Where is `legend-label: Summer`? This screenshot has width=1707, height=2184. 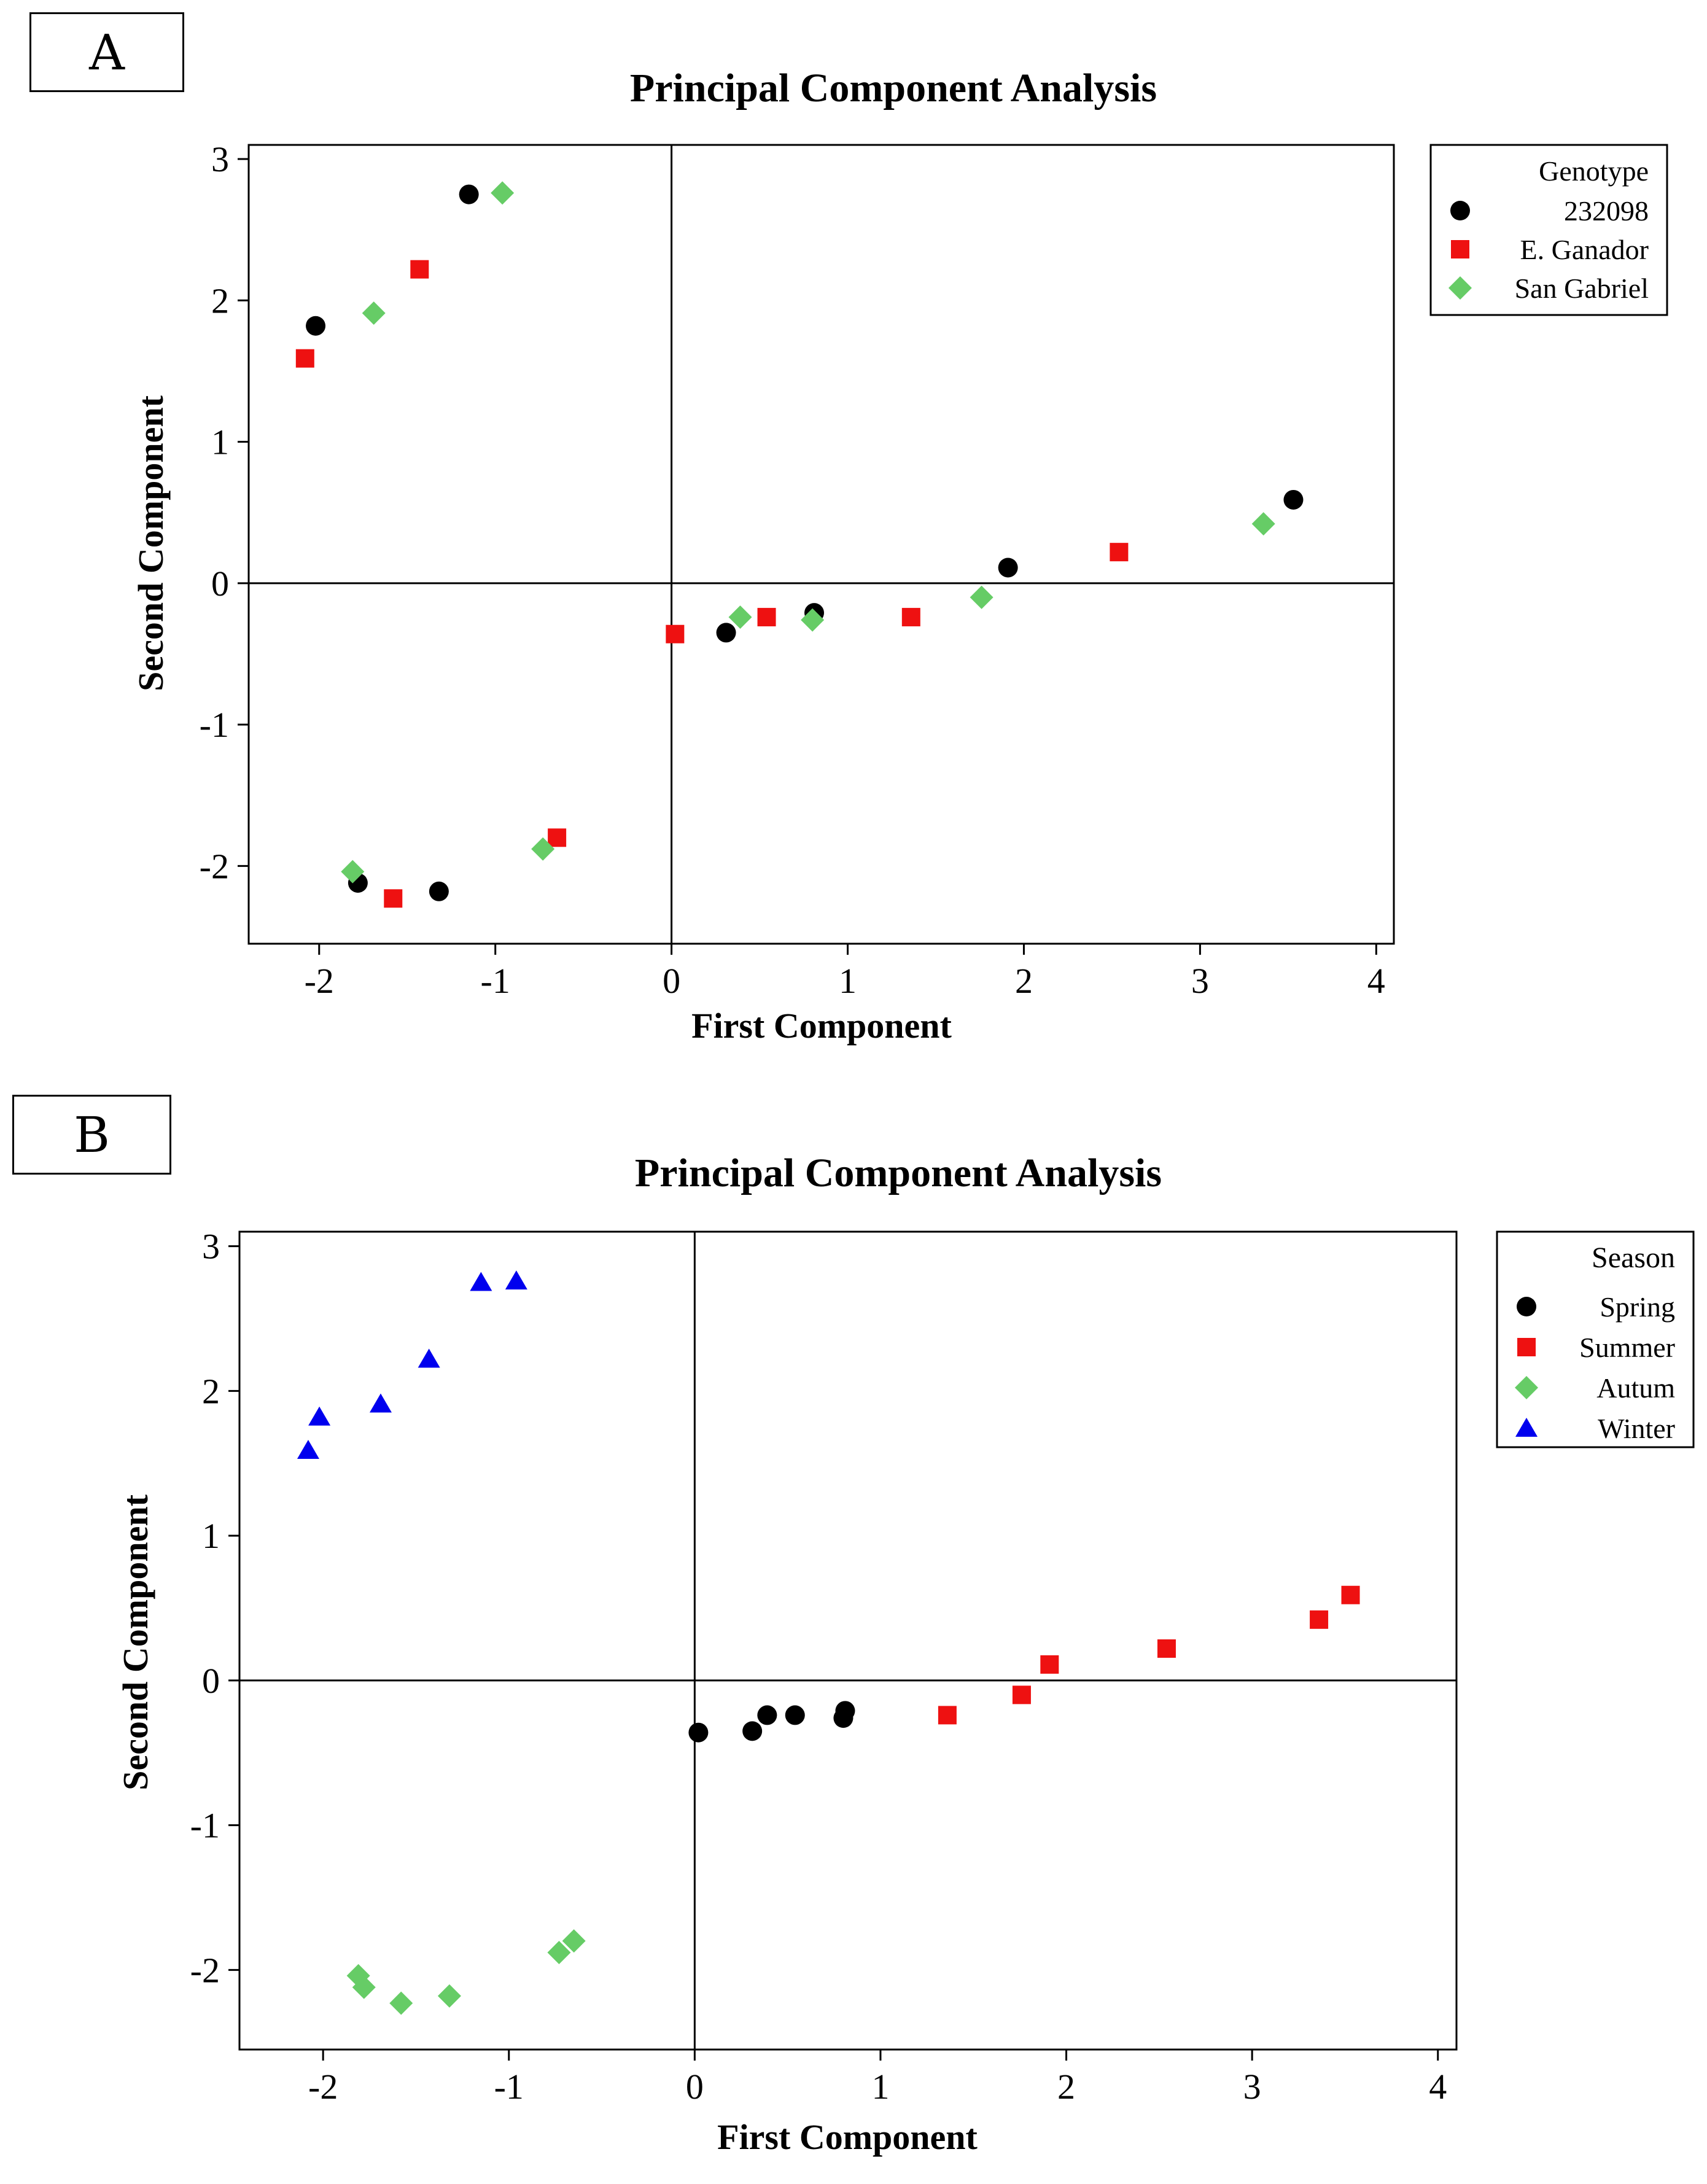 legend-label: Summer is located at coordinates (1627, 1347).